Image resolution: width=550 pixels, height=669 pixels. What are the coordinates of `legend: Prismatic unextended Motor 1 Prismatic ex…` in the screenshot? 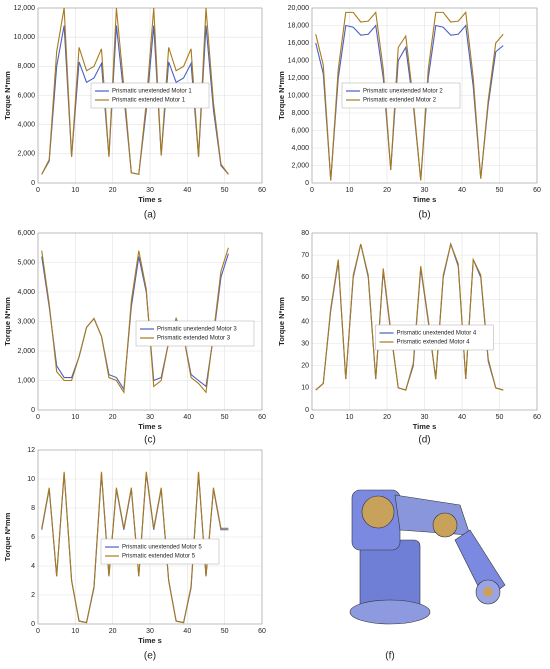 It's located at (150, 95).